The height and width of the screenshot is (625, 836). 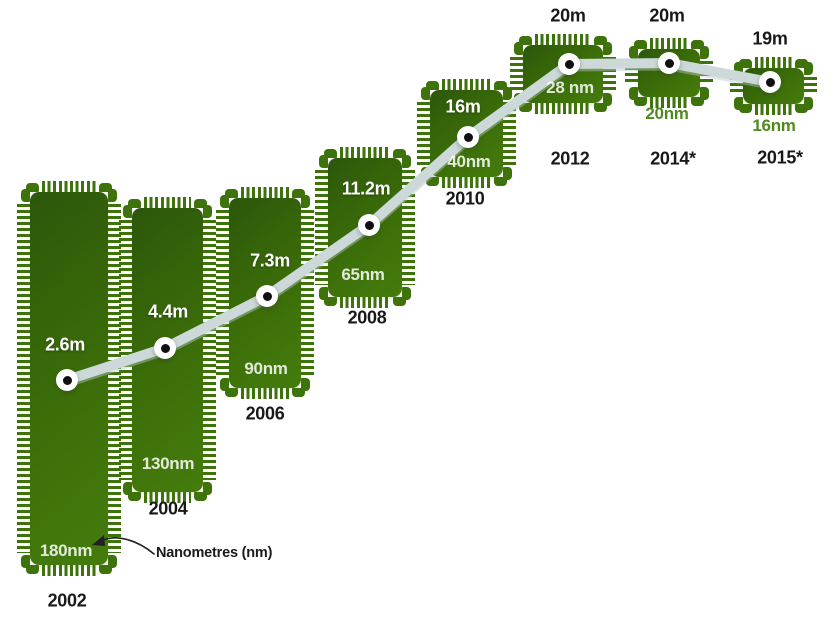 I want to click on nanometres-annotation: Nanometres (nm), so click(x=214, y=553).